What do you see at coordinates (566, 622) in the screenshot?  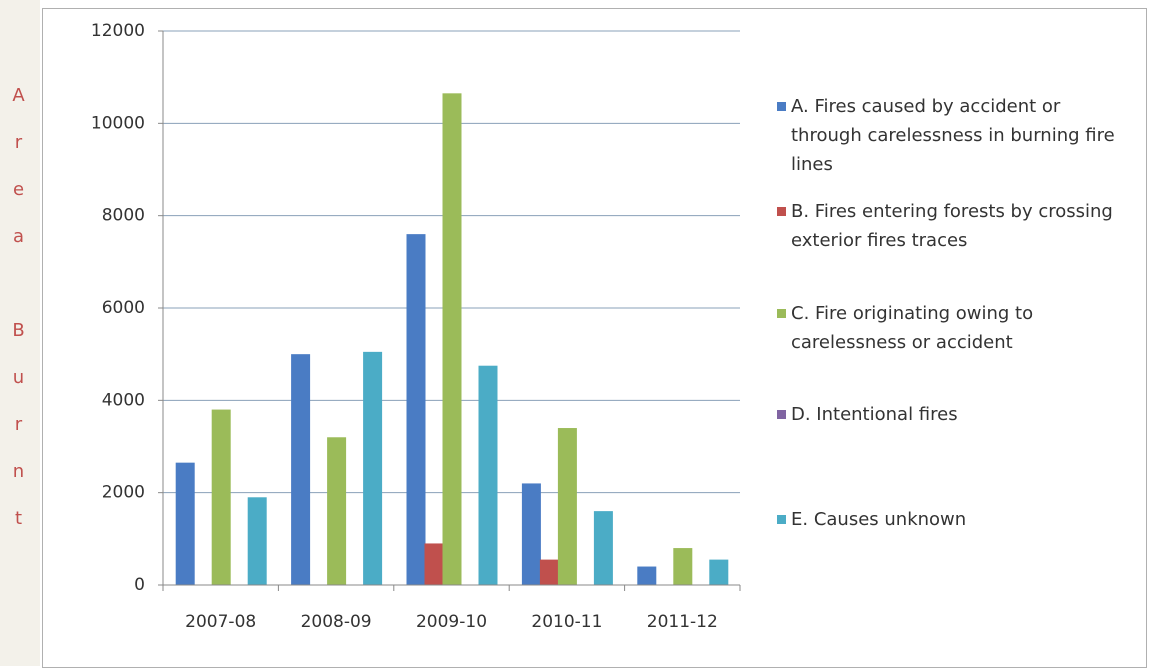 I see `x-tick-label: 2010-11` at bounding box center [566, 622].